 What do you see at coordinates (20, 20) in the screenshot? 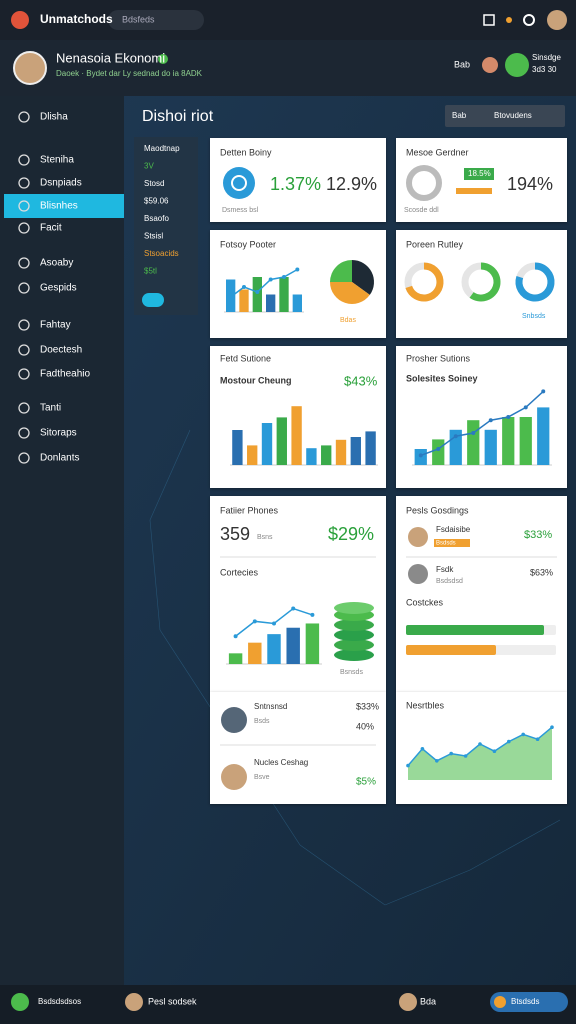
I see `app-logo` at bounding box center [20, 20].